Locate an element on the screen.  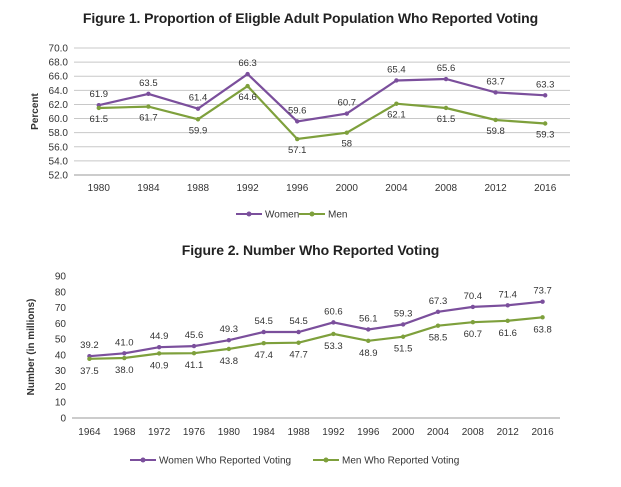
x-tick-label: 2008 is located at coordinates (446, 188).